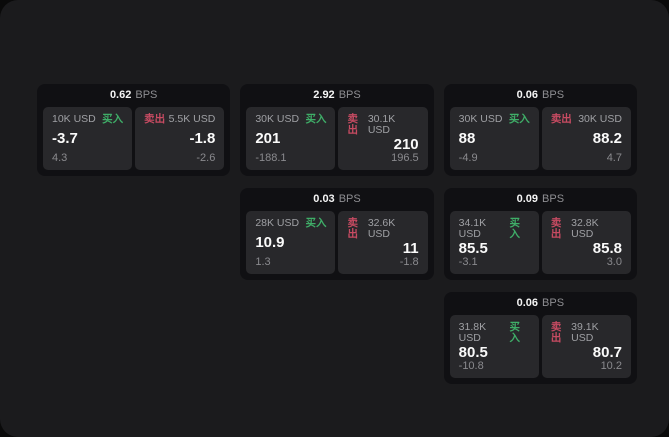 The width and height of the screenshot is (669, 437). Describe the element at coordinates (65, 139) in the screenshot. I see `buy-price: -3.7` at that location.